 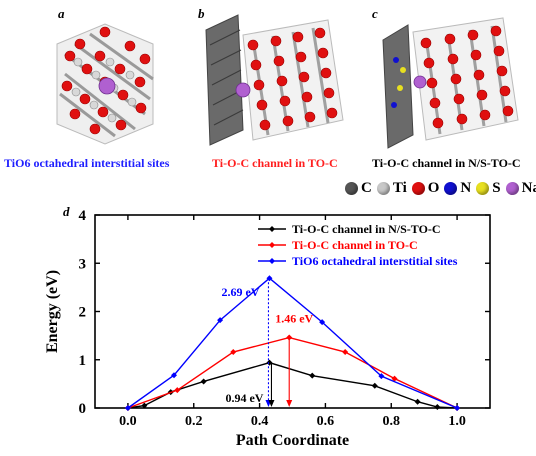 What do you see at coordinates (87, 163) in the screenshot?
I see `caption-a: TiO6 octahedral interstitial sites` at bounding box center [87, 163].